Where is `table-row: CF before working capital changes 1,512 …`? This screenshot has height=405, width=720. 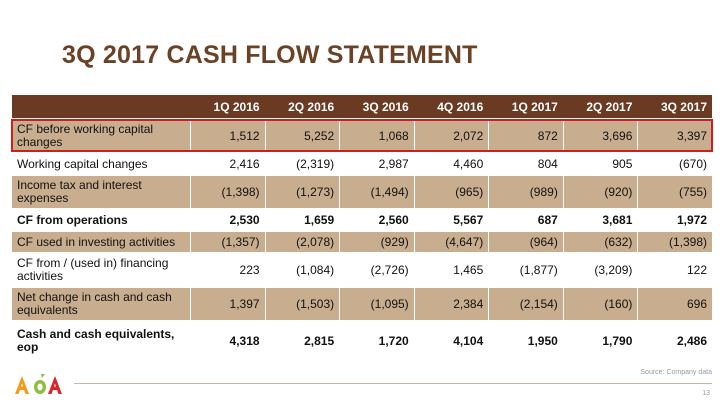 table-row: CF before working capital changes 1,512 … is located at coordinates (362, 136).